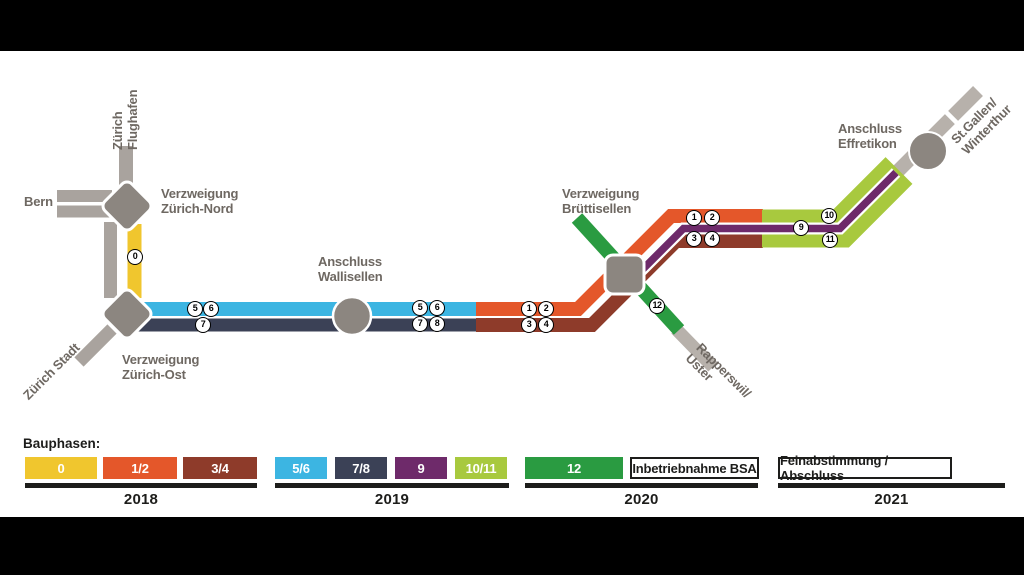 Image resolution: width=1024 pixels, height=575 pixels. I want to click on legend-year-label: 2020, so click(641, 499).